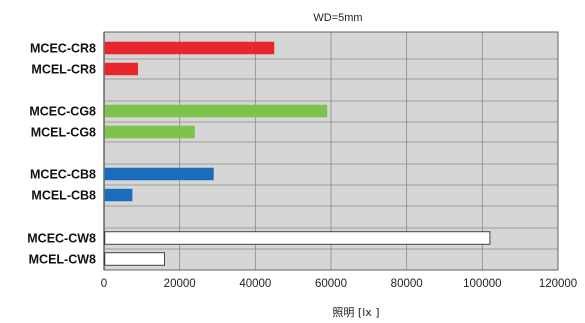 Image resolution: width=585 pixels, height=323 pixels. Describe the element at coordinates (61, 239) in the screenshot. I see `category-label: MCEC-CW8` at that location.